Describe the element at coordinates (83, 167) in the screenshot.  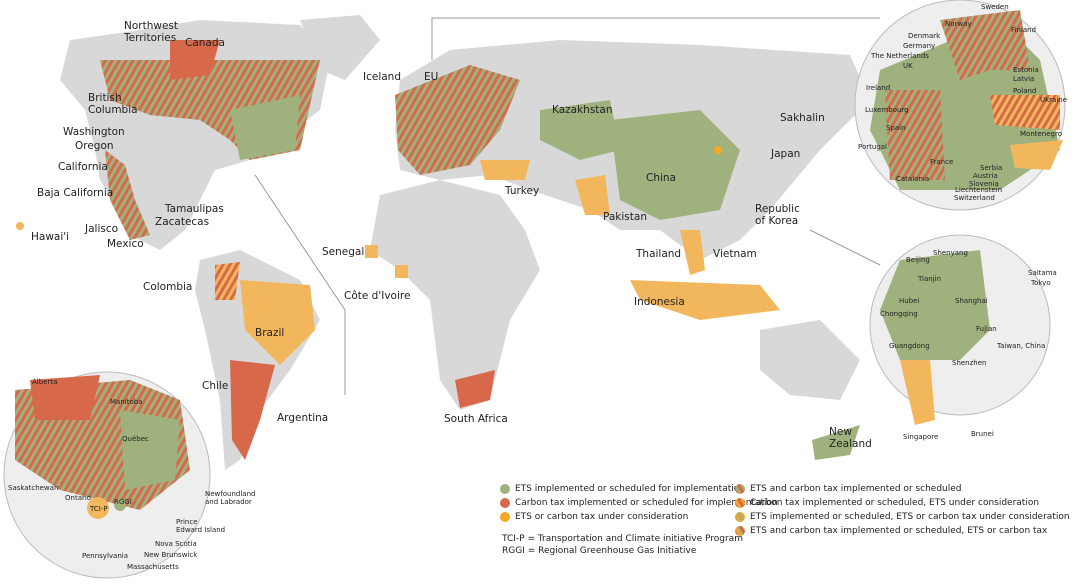
I see `label-california: California` at that location.